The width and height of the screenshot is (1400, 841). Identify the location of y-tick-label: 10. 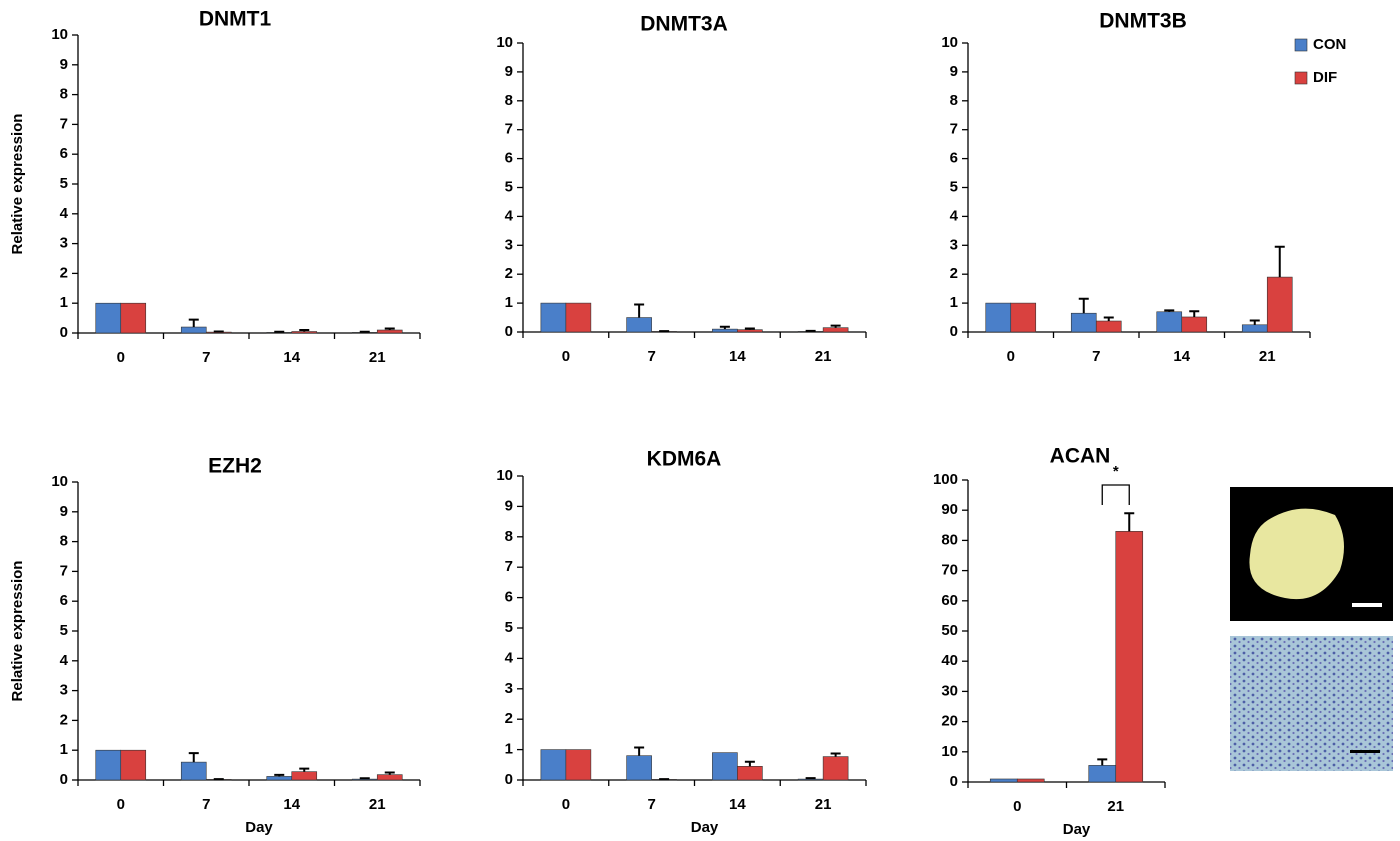
(504, 475).